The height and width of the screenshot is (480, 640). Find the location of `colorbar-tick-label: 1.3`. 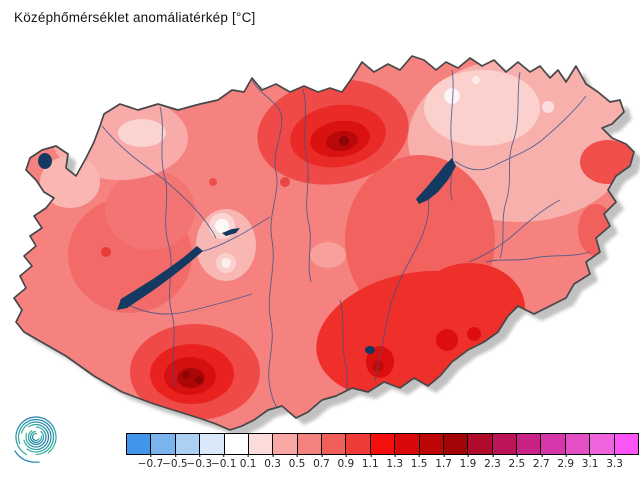

colorbar-tick-label: 1.3 is located at coordinates (395, 462).